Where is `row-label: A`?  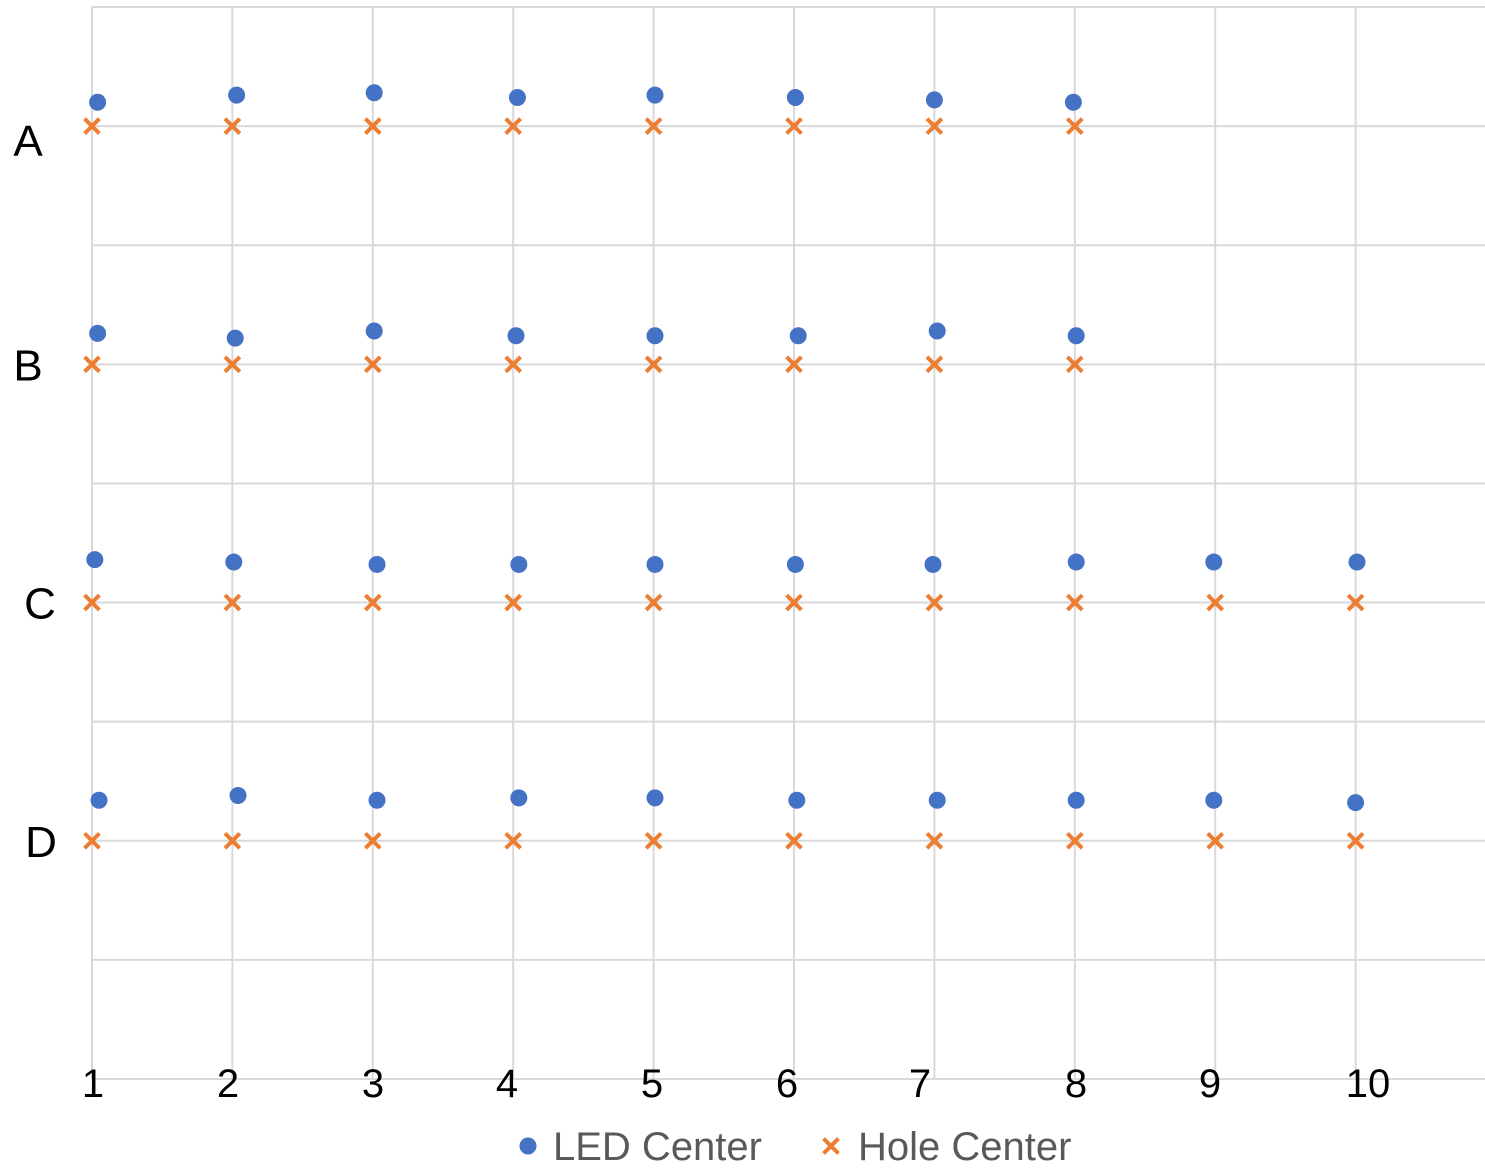 row-label: A is located at coordinates (28, 141).